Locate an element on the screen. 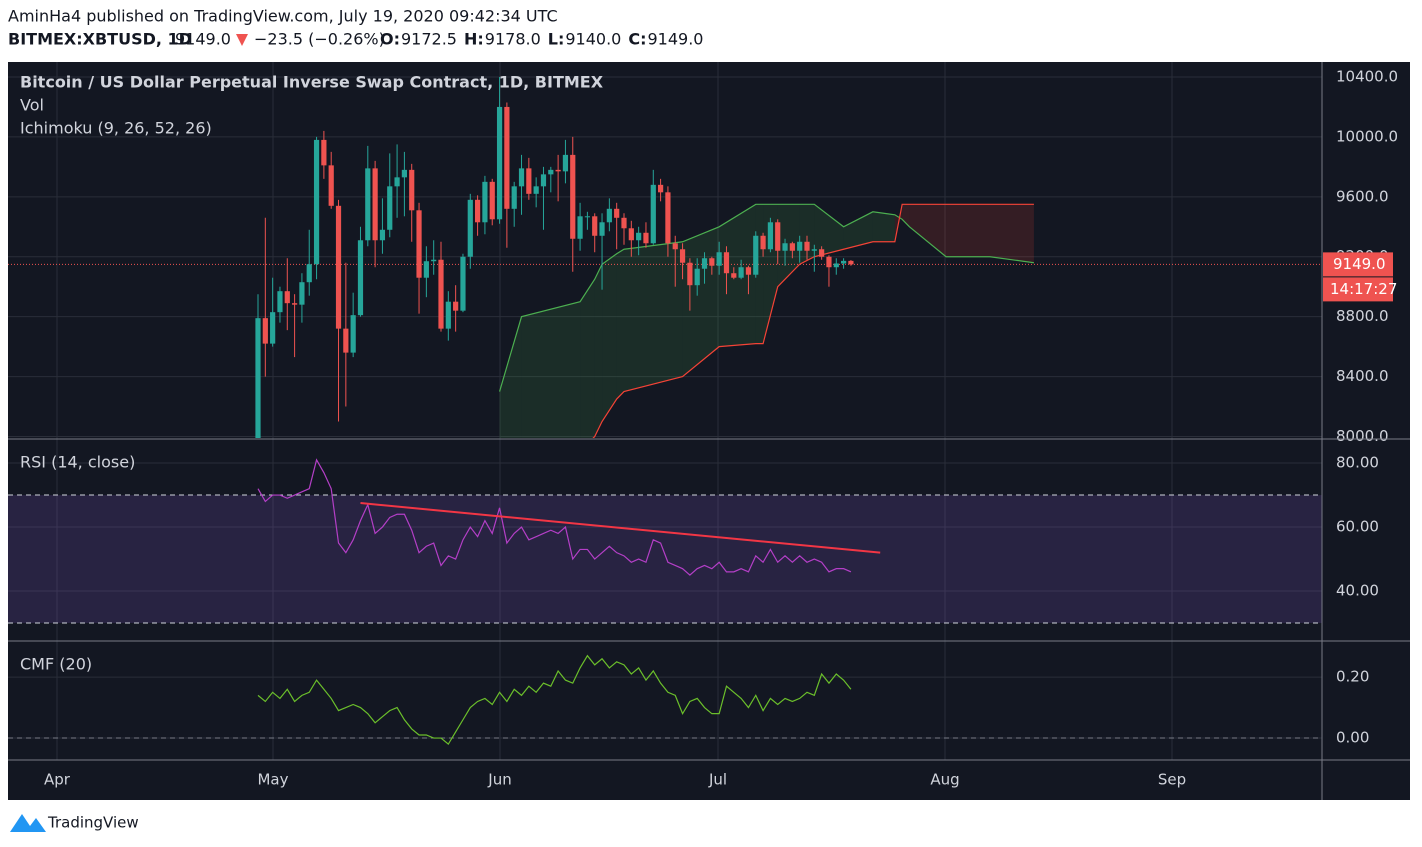  change: −23.5 (−0.26%) is located at coordinates (319, 39).